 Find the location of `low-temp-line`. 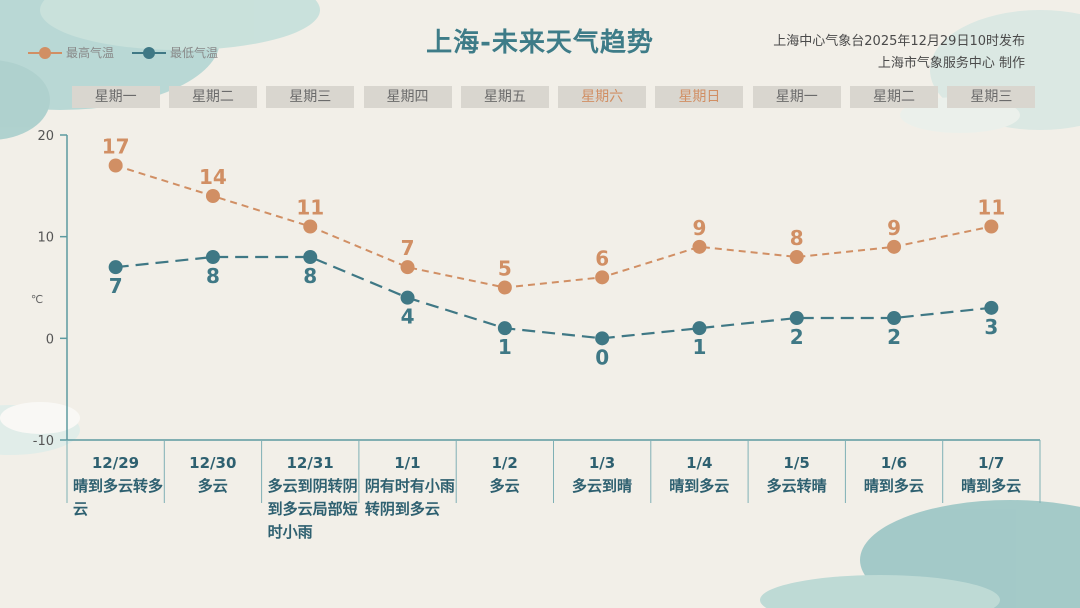

low-temp-line is located at coordinates (553, 297).